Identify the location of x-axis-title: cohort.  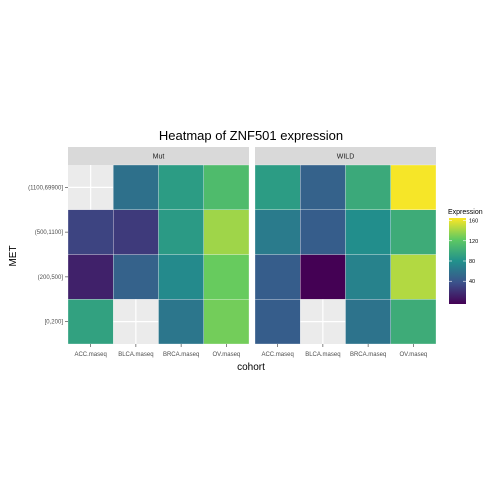
(251, 367).